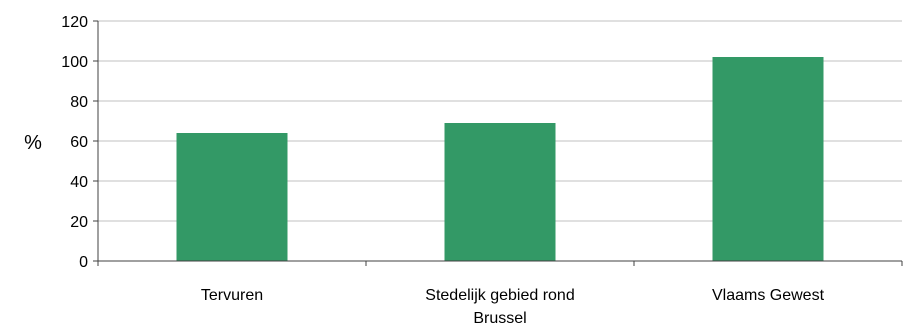  I want to click on y-axis-title: %, so click(33, 143).